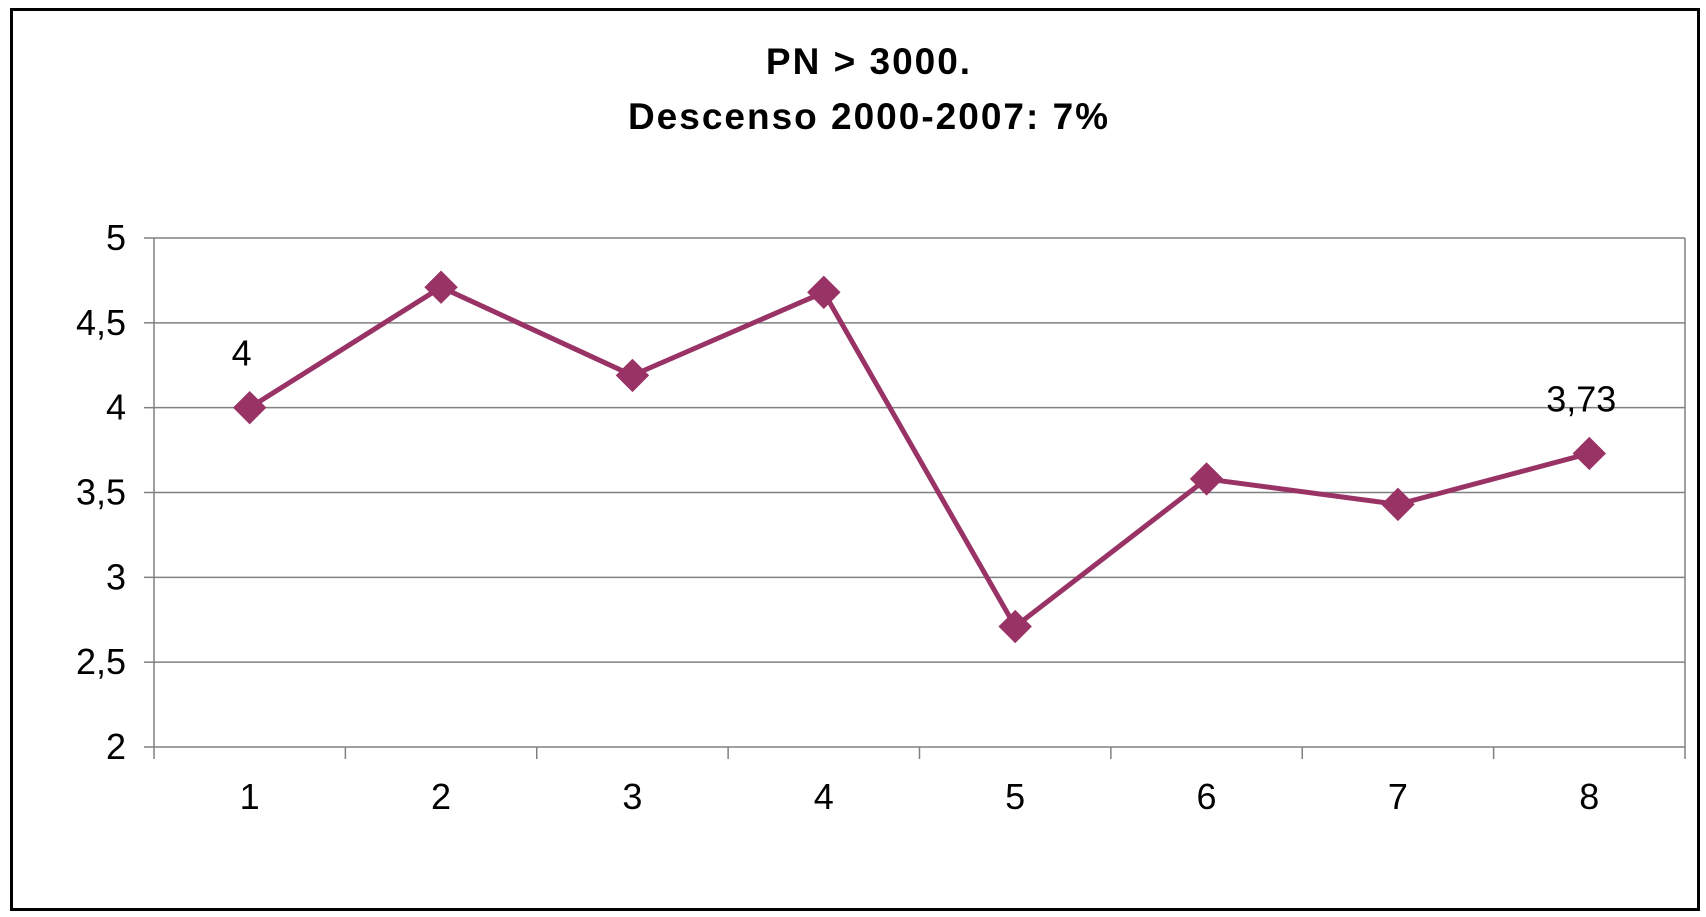 The width and height of the screenshot is (1706, 917). Describe the element at coordinates (250, 796) in the screenshot. I see `x-tick-label: 1` at that location.